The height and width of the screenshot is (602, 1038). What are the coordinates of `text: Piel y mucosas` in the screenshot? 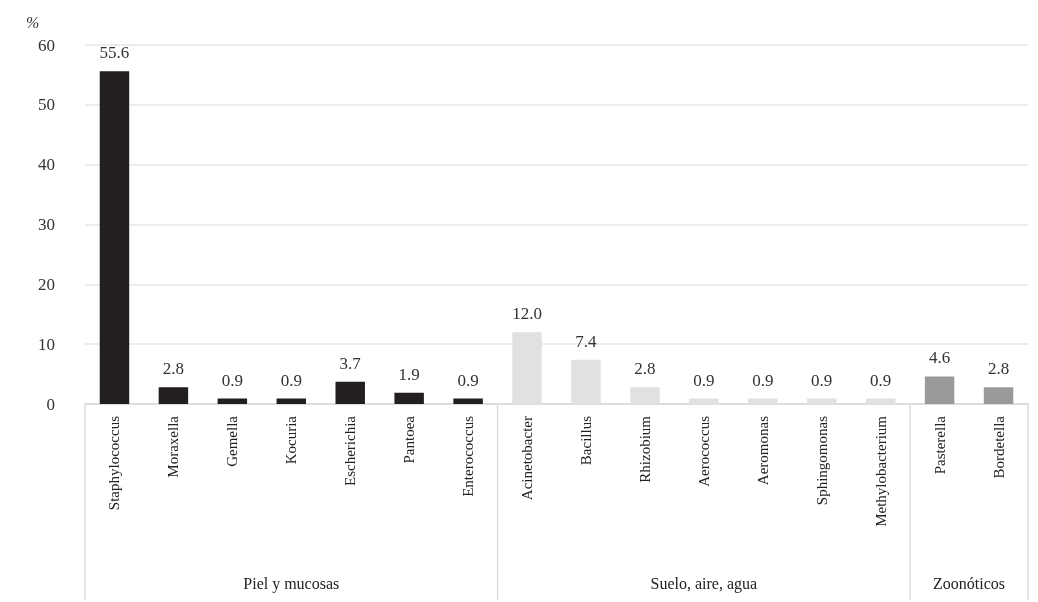 It's located at (291, 583).